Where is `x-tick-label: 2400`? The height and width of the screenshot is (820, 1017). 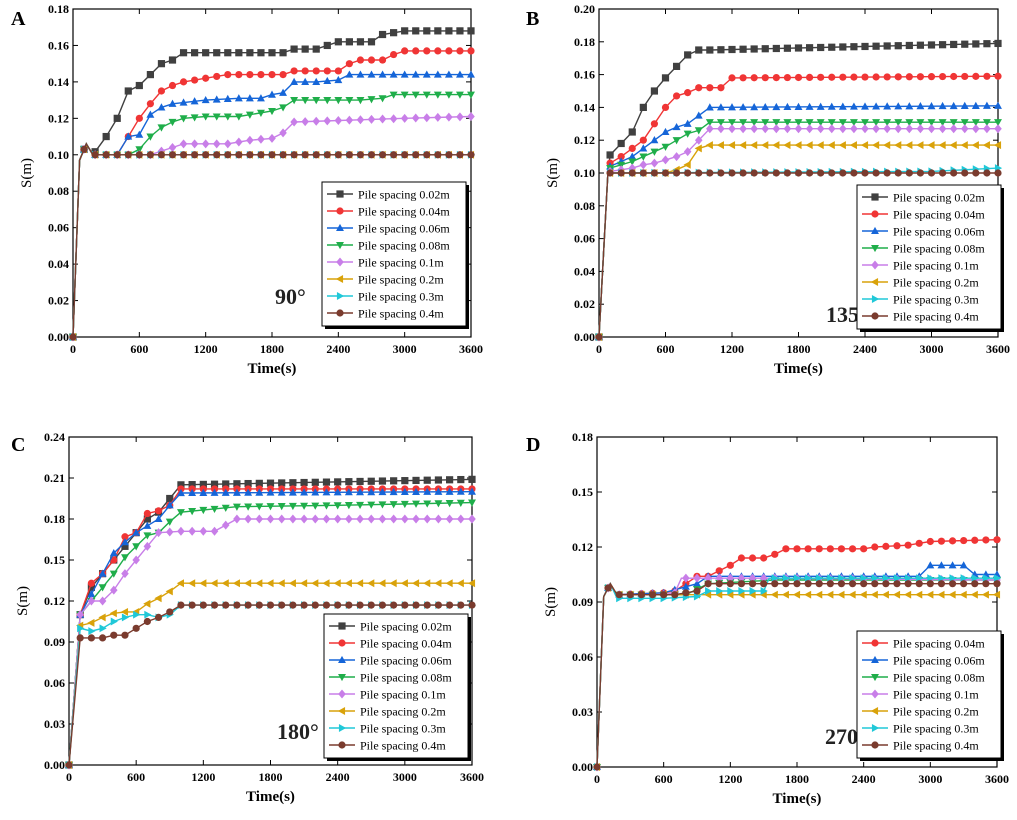
x-tick-label: 2400 is located at coordinates (864, 779).